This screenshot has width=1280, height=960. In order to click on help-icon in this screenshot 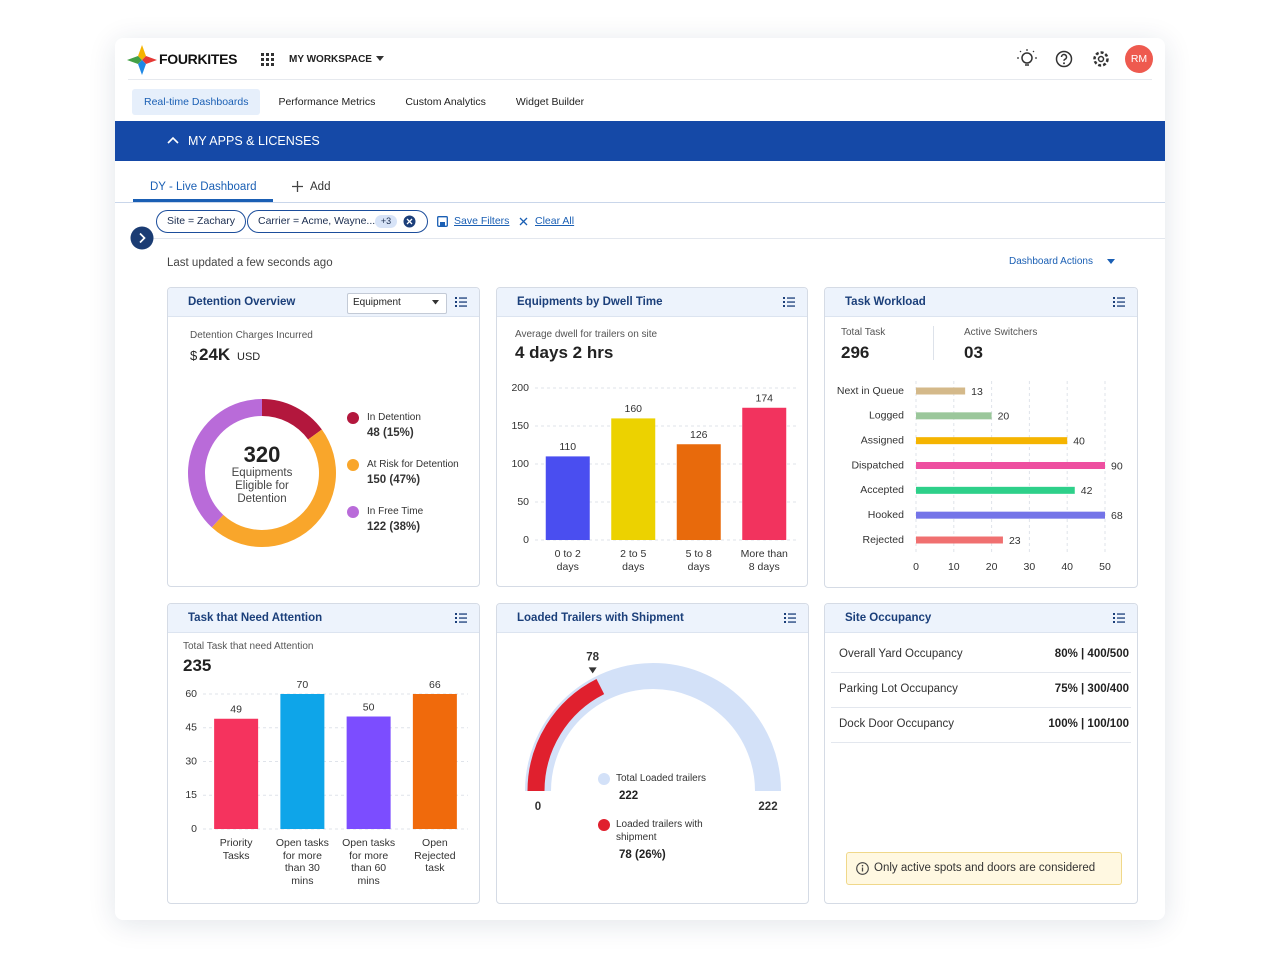, I will do `click(1064, 59)`.